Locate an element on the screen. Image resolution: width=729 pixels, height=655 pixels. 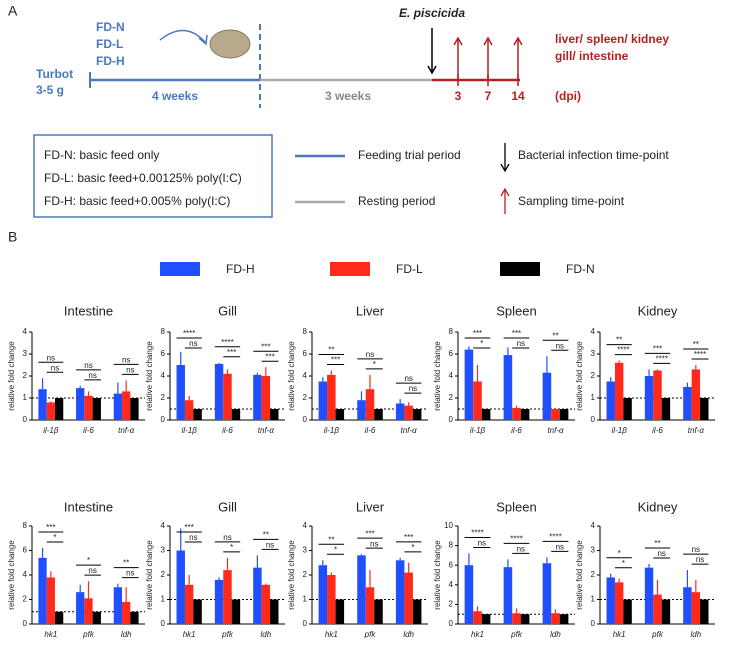
chart-title: Intestine is located at coordinates (88, 506).